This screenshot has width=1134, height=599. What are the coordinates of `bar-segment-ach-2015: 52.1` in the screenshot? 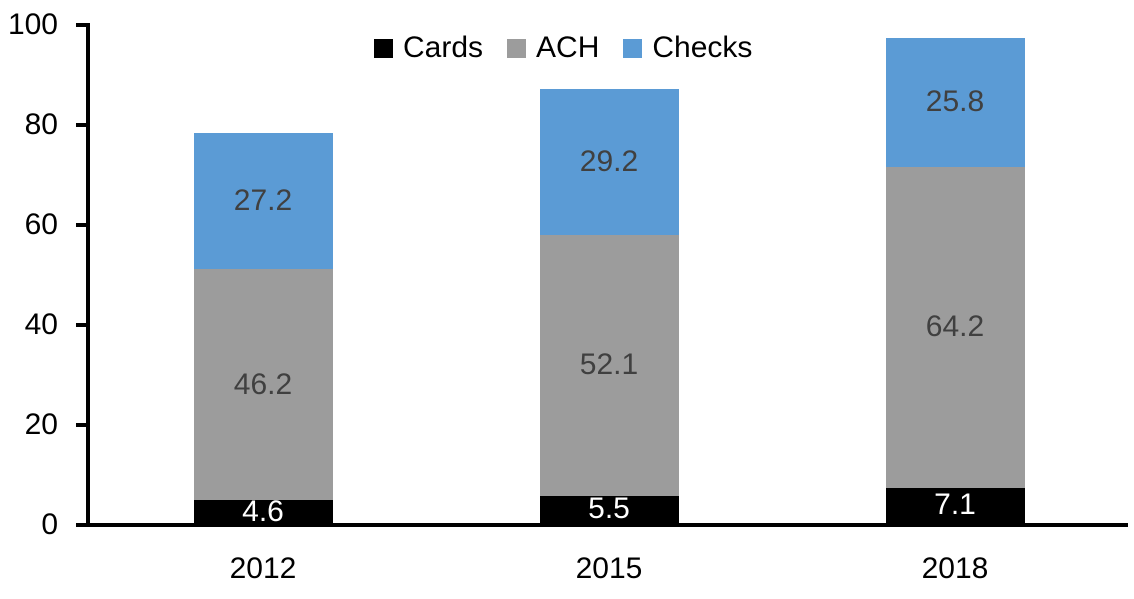 It's located at (609, 365).